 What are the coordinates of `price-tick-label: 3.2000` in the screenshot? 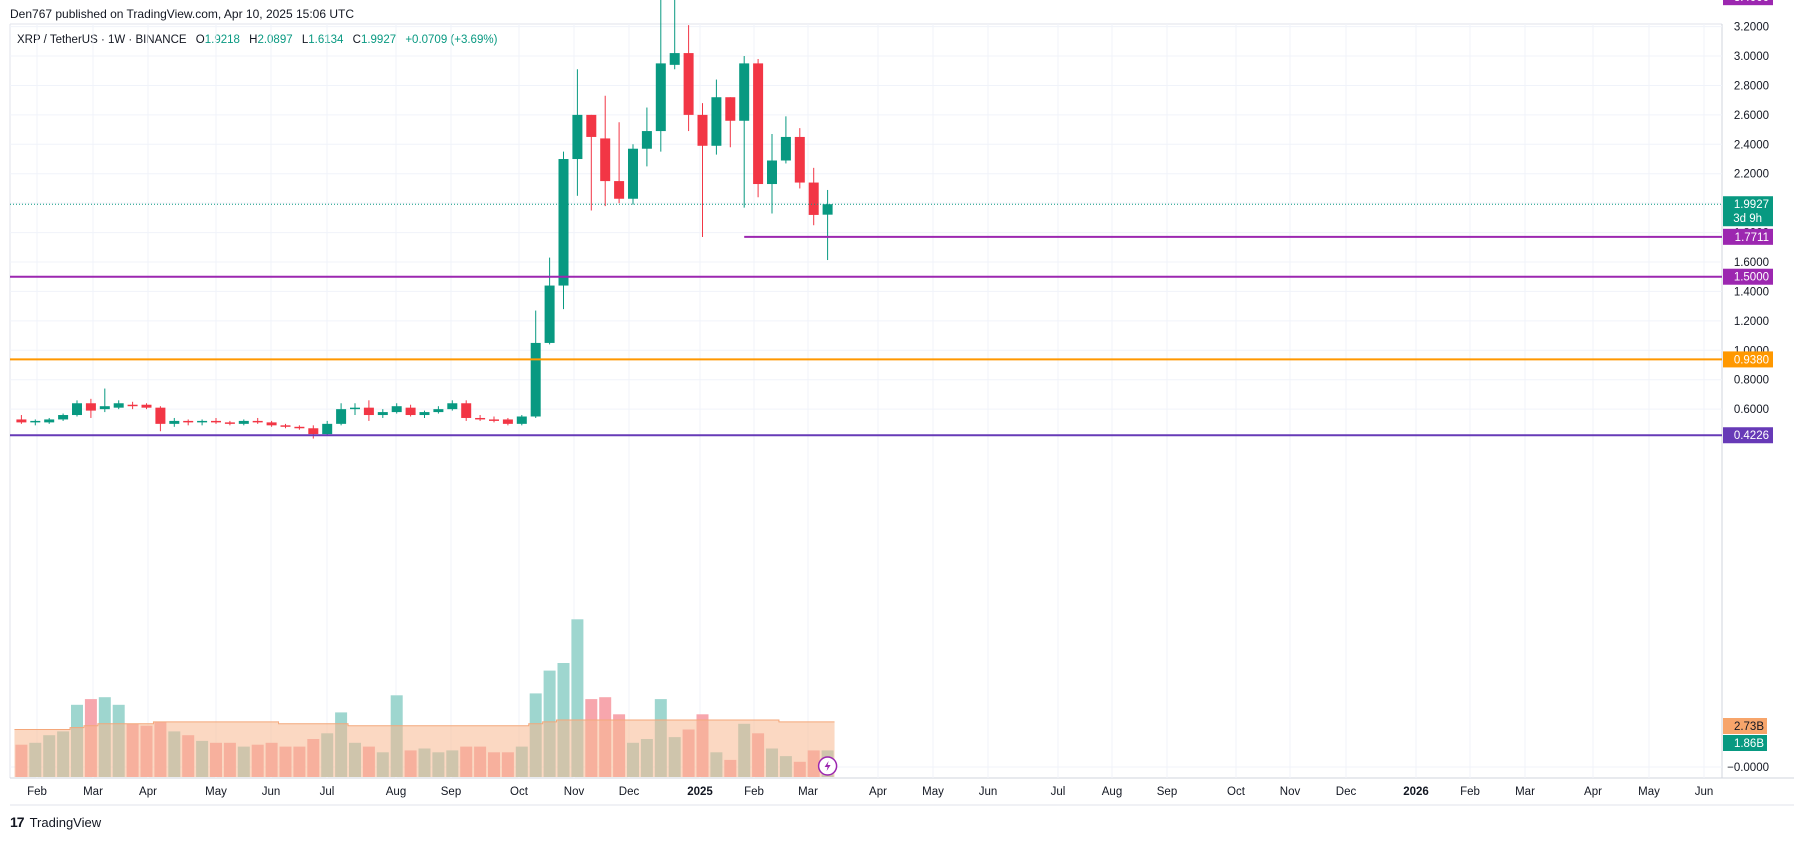 It's located at (1751, 28).